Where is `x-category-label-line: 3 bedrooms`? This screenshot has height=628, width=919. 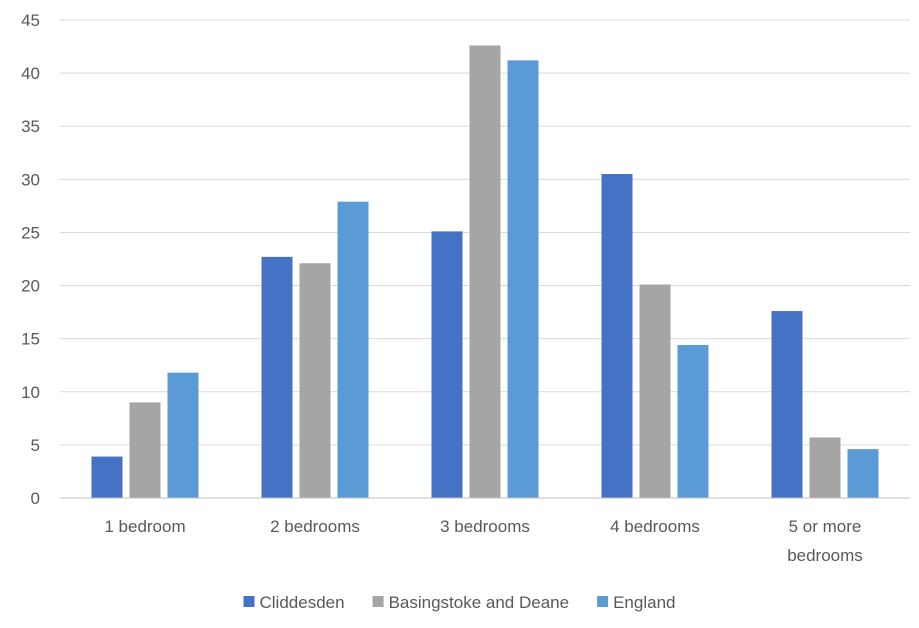 x-category-label-line: 3 bedrooms is located at coordinates (485, 526).